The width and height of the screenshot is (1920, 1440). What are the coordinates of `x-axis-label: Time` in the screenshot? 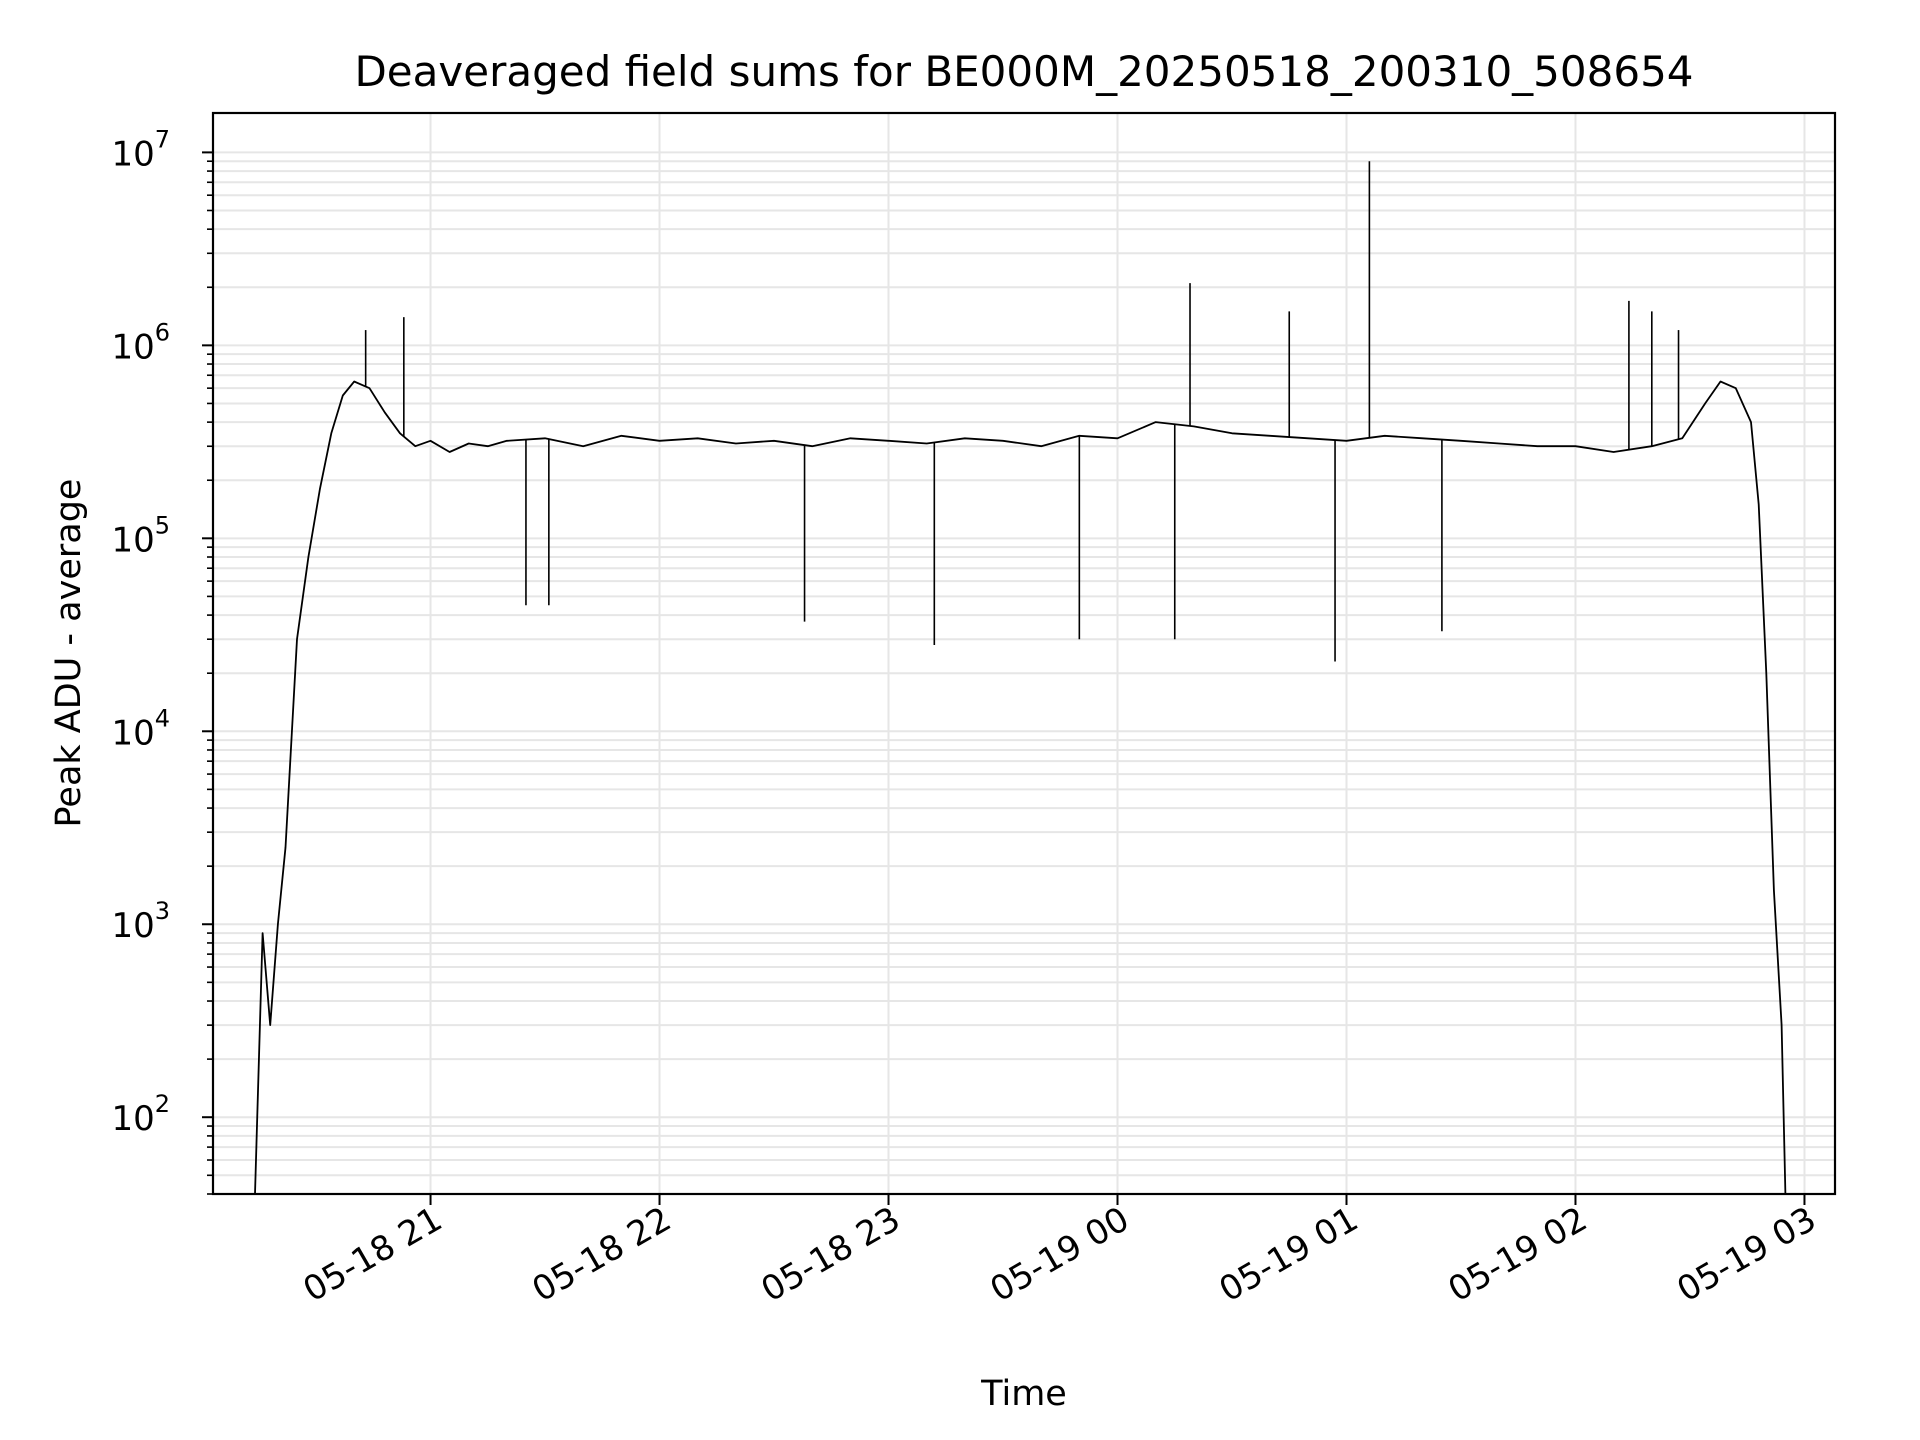 It's located at (1023, 1394).